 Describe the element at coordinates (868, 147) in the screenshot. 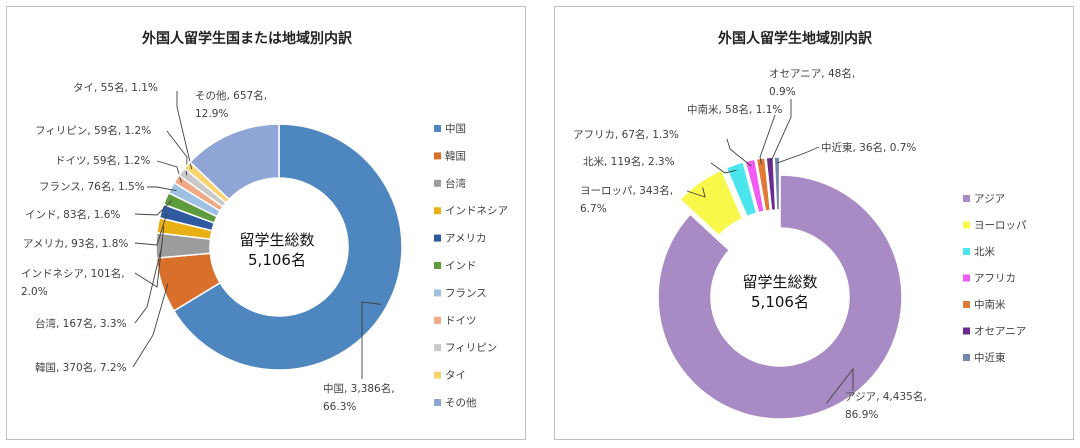

I see `data-label: 中近東, 36名, 0.7%` at that location.